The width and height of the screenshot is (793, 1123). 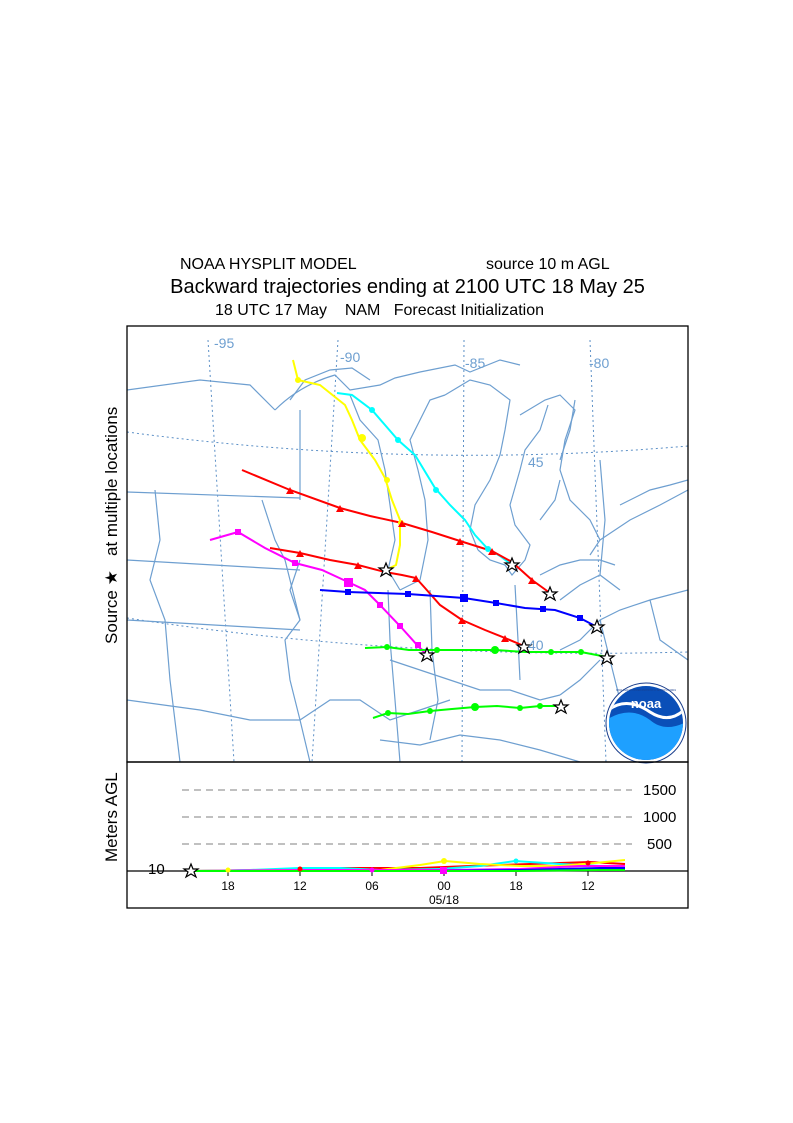 What do you see at coordinates (646, 703) in the screenshot?
I see `svg-text: noaa` at bounding box center [646, 703].